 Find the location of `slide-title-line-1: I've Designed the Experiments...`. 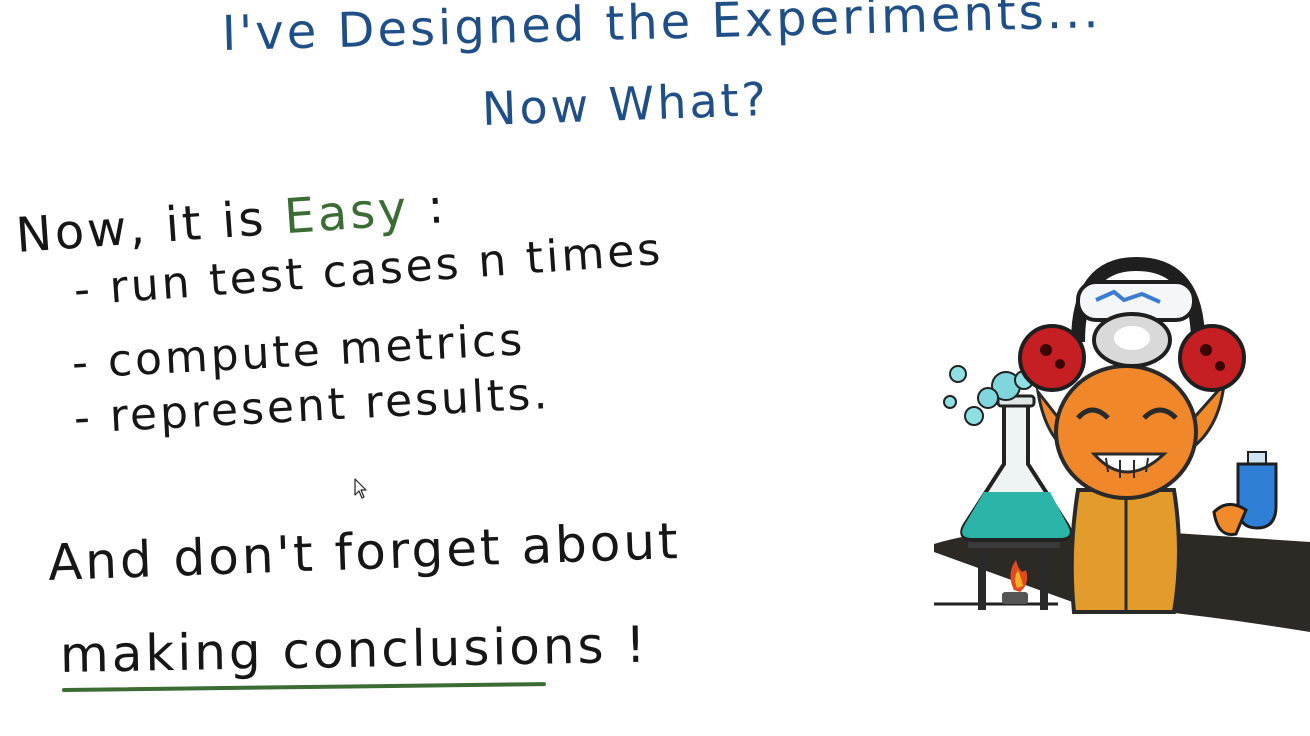

slide-title-line-1: I've Designed the Experiments... is located at coordinates (662, 31).